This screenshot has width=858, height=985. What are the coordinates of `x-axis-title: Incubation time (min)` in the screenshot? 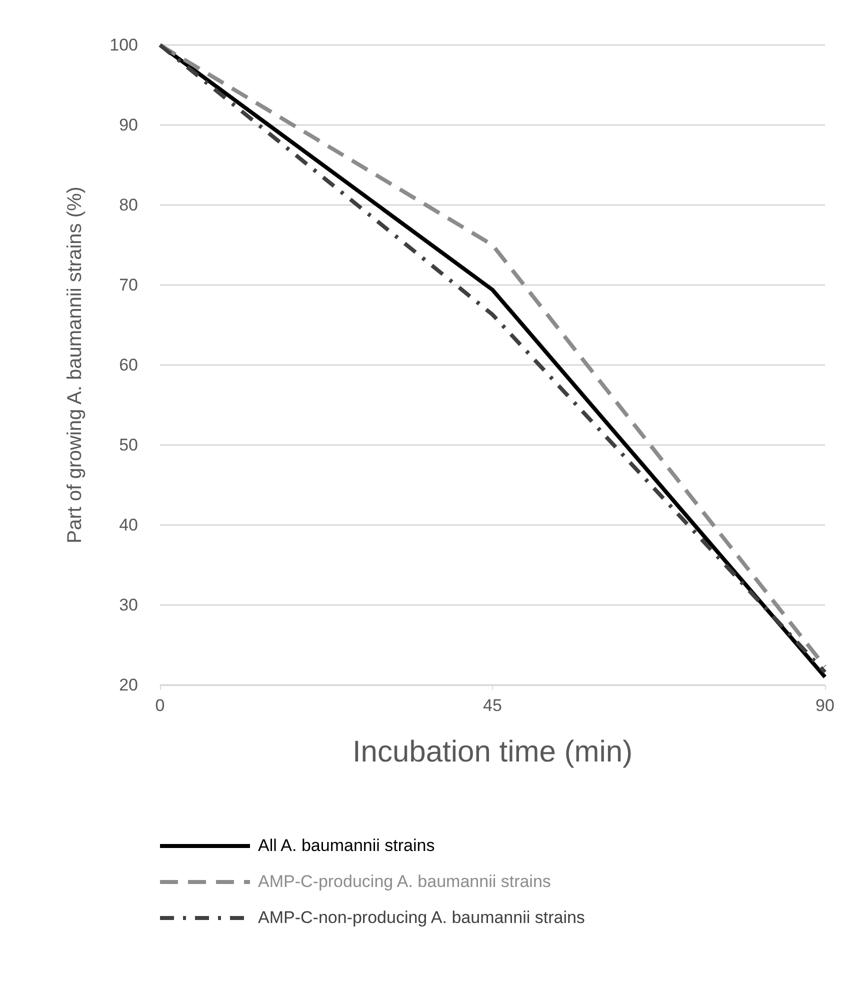 It's located at (492, 752).